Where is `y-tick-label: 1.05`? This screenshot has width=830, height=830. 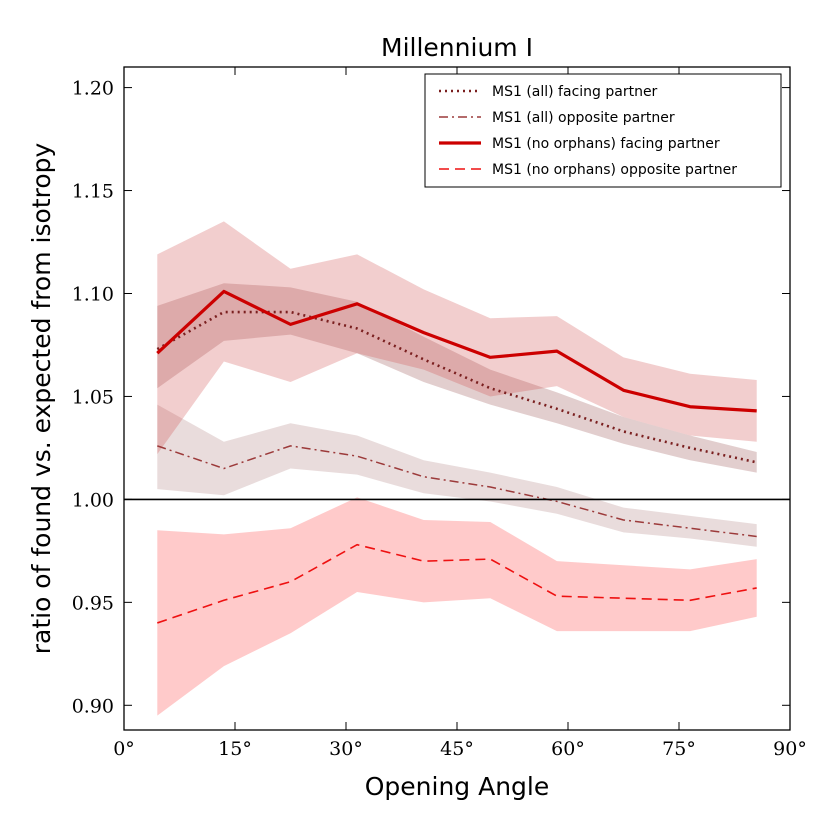 y-tick-label: 1.05 is located at coordinates (93, 397).